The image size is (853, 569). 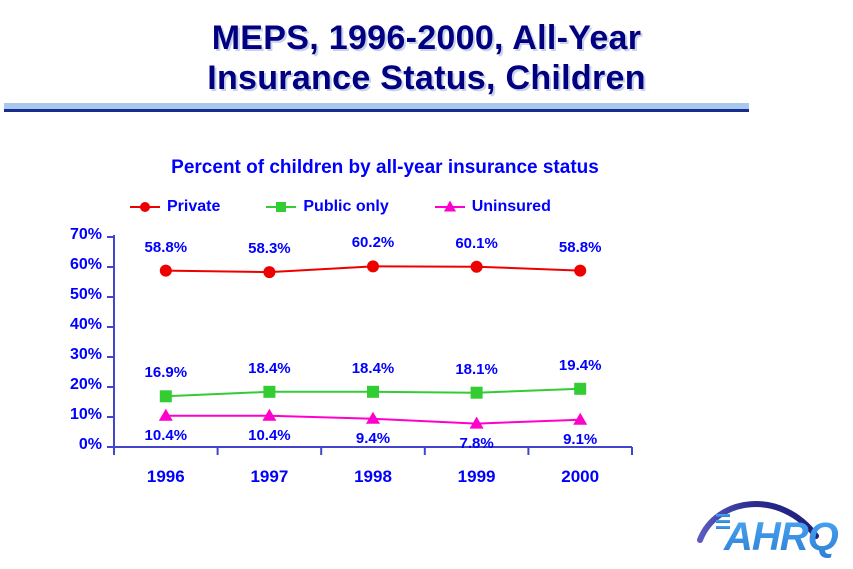 What do you see at coordinates (85, 354) in the screenshot?
I see `y-axis-tick-label: 30%` at bounding box center [85, 354].